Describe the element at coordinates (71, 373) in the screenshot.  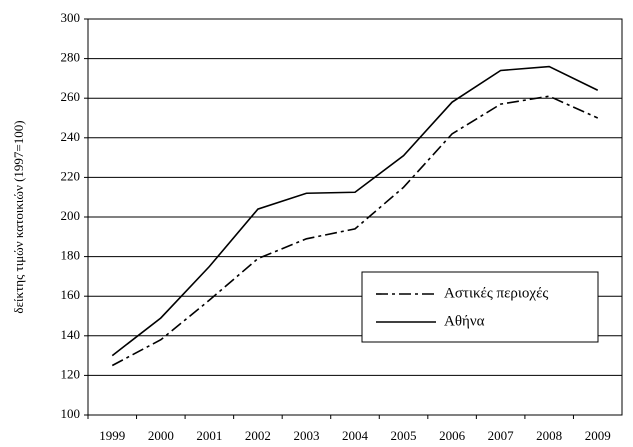
I see `y-tick-label: 120` at that location.